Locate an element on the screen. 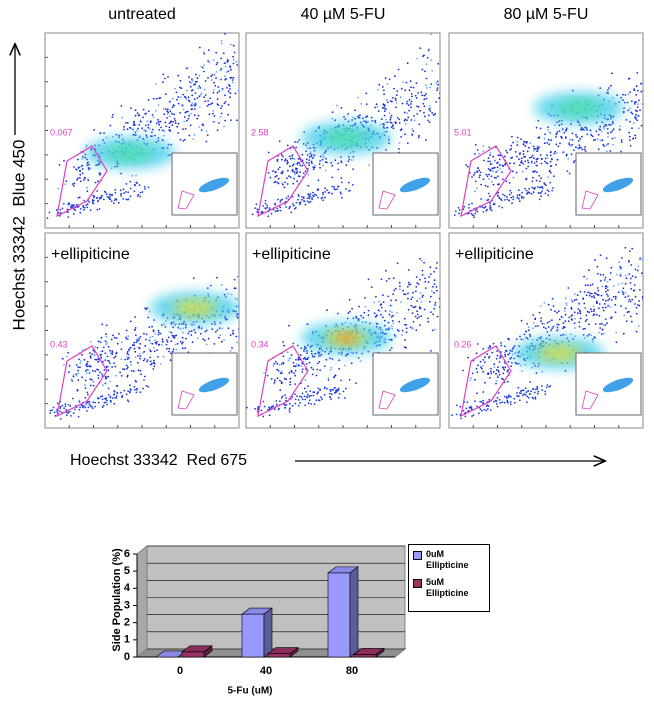  flow-panel: 2.58 is located at coordinates (355, 130).